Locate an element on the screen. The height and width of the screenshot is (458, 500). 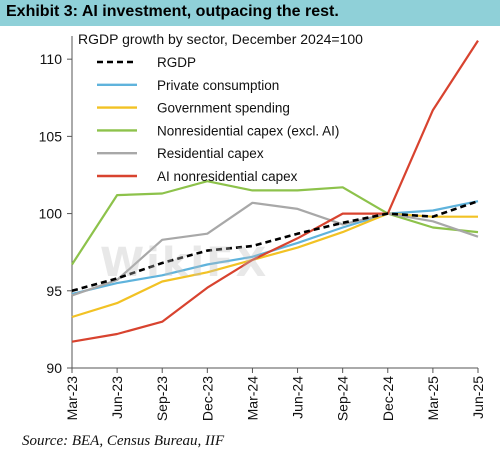
x-tick-label: Jun-24 is located at coordinates (298, 397).